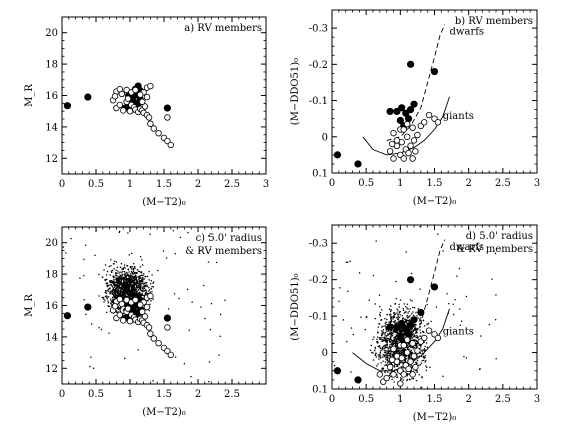  What do you see at coordinates (410, 64) in the screenshot?
I see `filled-member-point` at bounding box center [410, 64].